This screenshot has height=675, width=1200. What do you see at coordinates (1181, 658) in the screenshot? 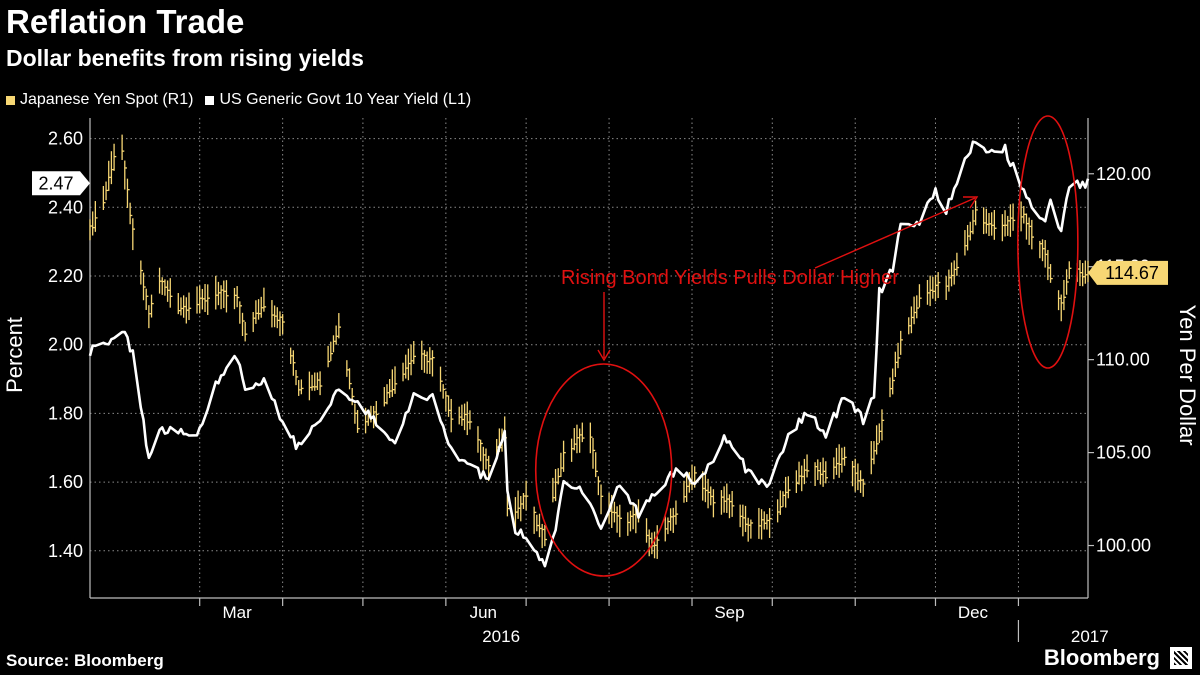
I see `bloomberg-logo-icon` at bounding box center [1181, 658].